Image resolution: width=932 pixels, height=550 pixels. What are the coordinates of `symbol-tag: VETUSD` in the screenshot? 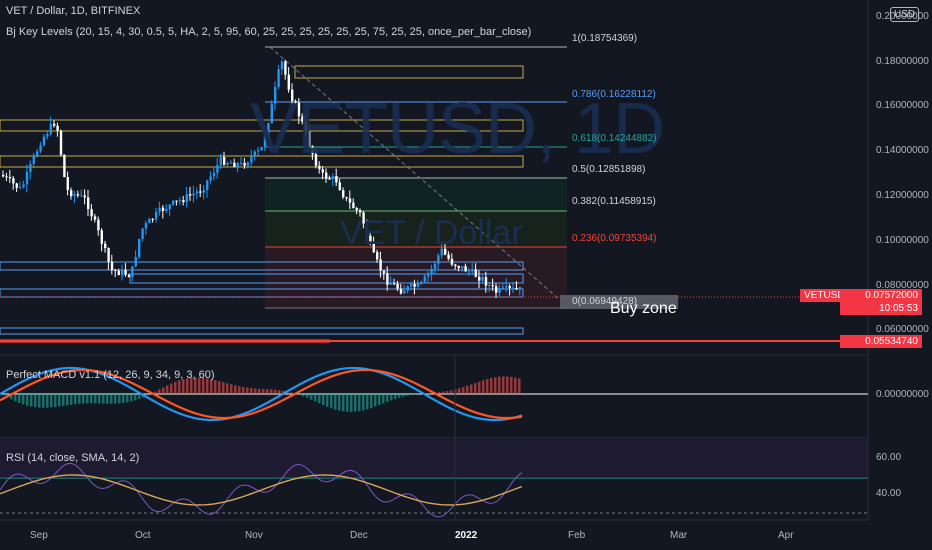 It's located at (822, 295).